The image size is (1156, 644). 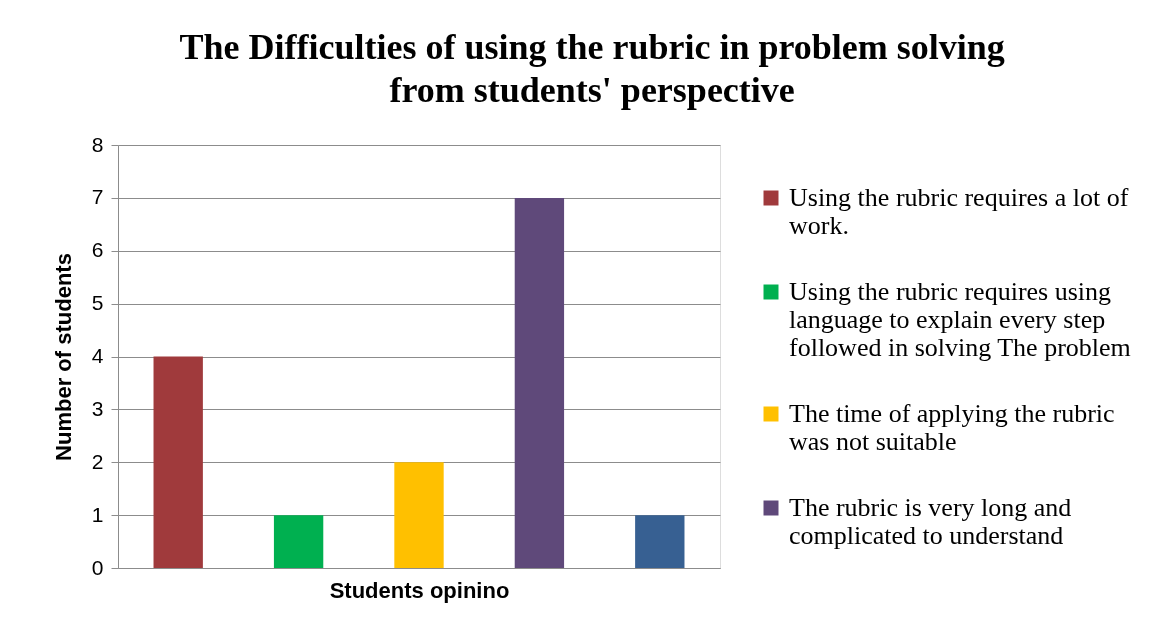 I want to click on chart-title: The Difficulties of using the rubric in problem solving from students' perspective, so click(x=592, y=68).